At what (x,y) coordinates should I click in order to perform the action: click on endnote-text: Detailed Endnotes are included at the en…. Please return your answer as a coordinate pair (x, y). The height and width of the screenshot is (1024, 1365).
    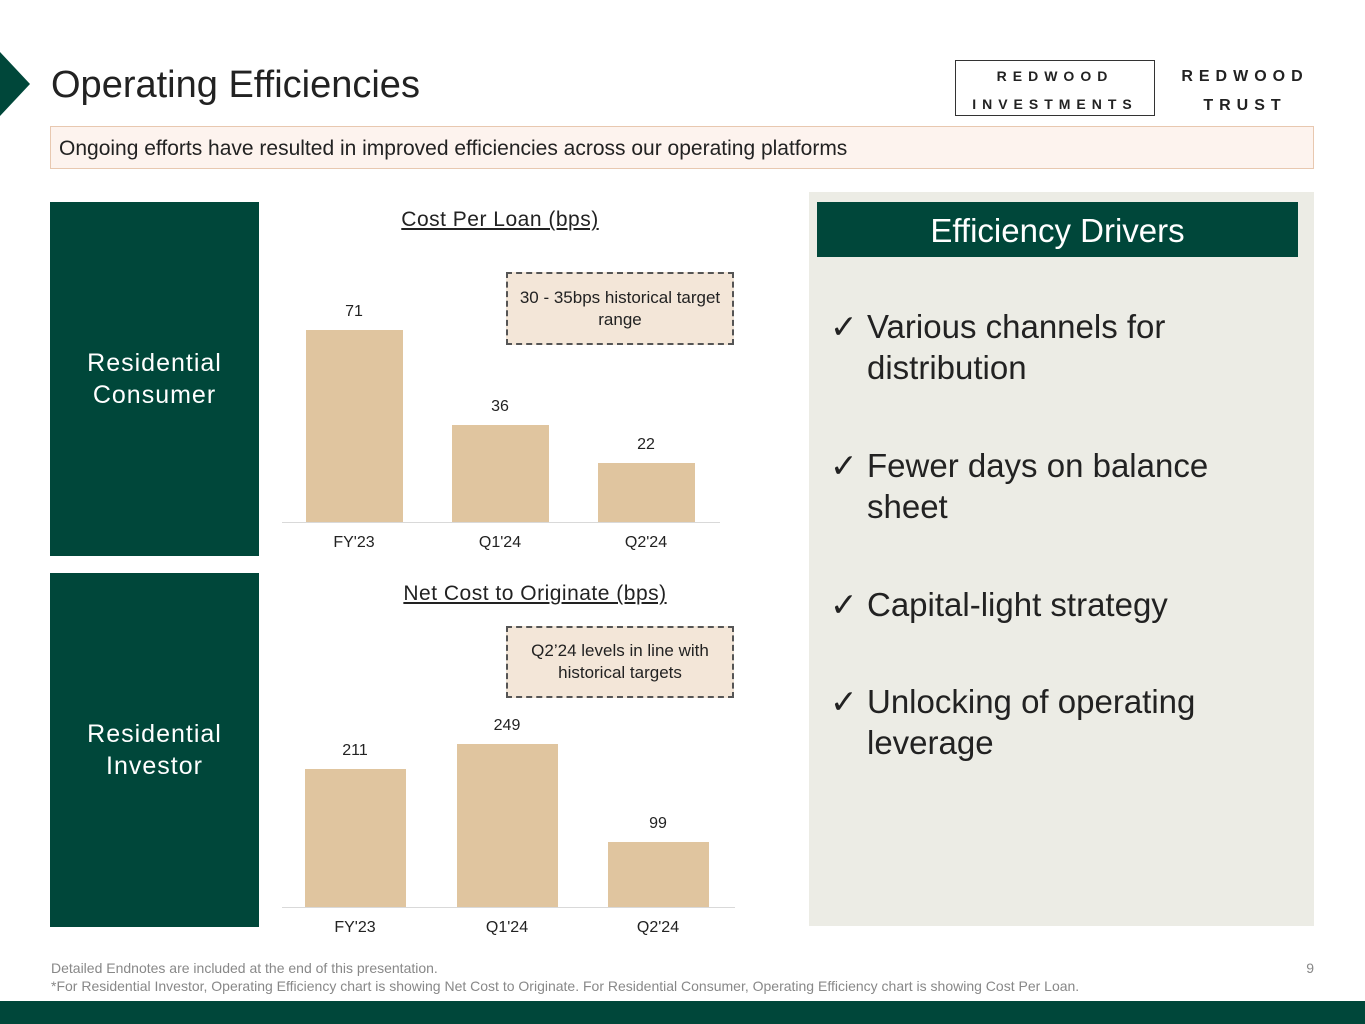
    Looking at the image, I should click on (244, 968).